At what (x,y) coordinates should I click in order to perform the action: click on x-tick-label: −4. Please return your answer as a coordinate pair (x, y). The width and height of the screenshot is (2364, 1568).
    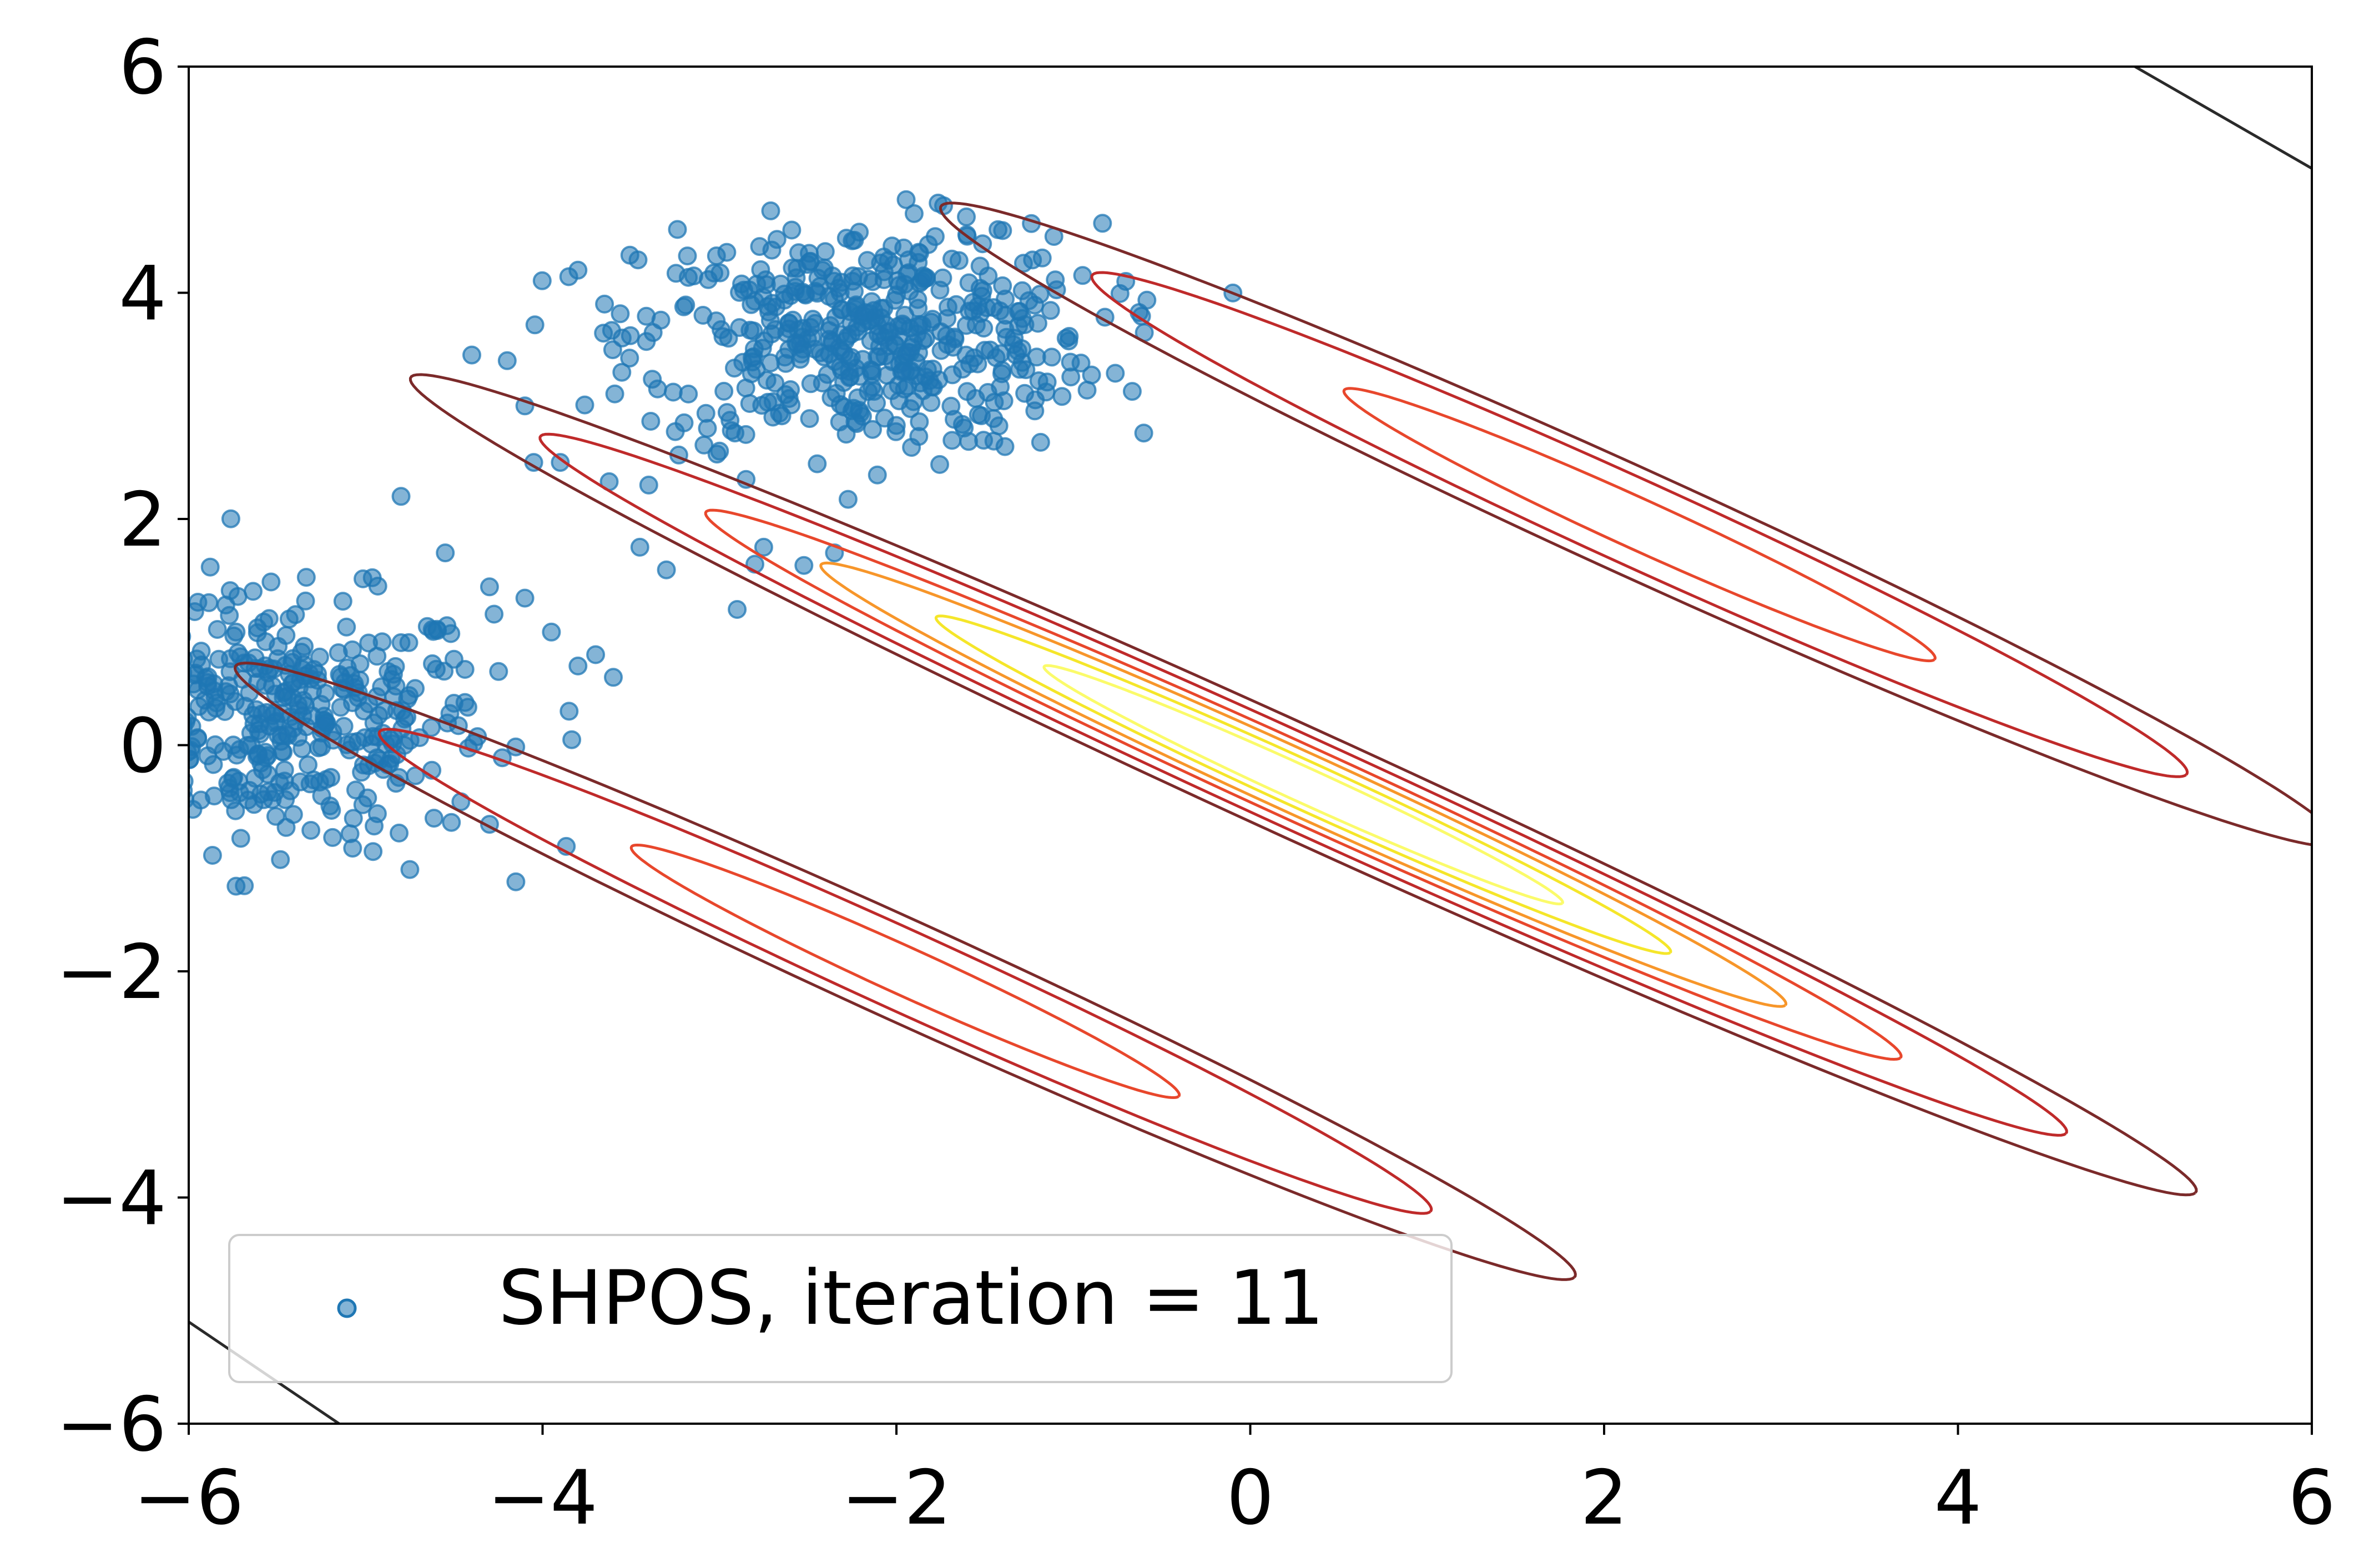
    Looking at the image, I should click on (542, 1498).